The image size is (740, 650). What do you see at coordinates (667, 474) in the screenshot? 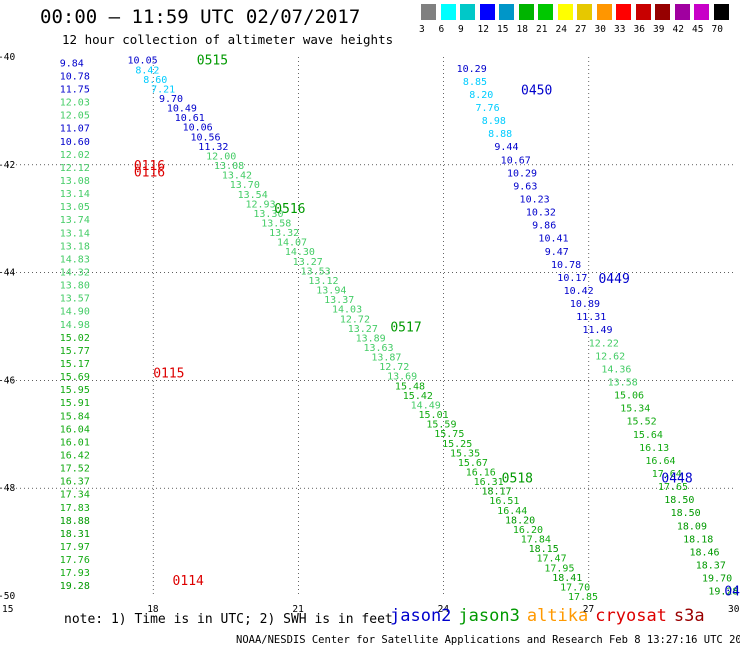
I see `swh-value: 17.64` at bounding box center [667, 474].